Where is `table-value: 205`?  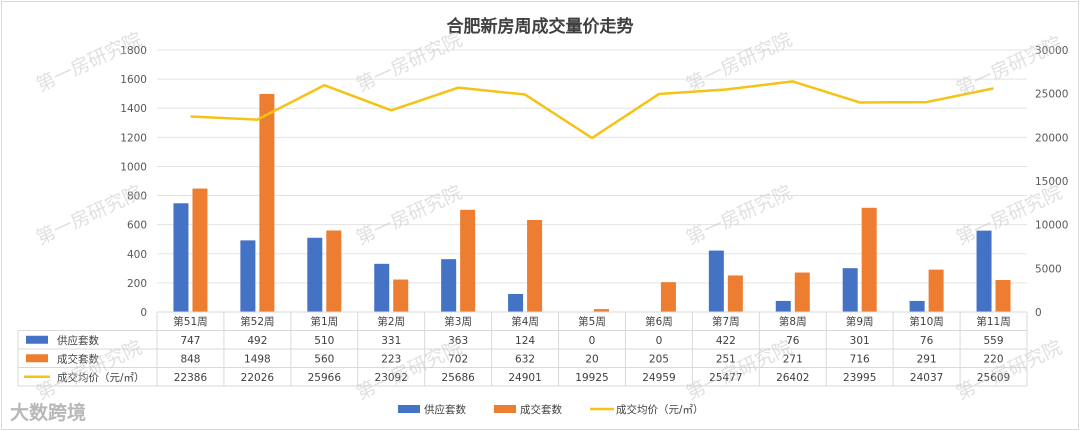 table-value: 205 is located at coordinates (659, 359).